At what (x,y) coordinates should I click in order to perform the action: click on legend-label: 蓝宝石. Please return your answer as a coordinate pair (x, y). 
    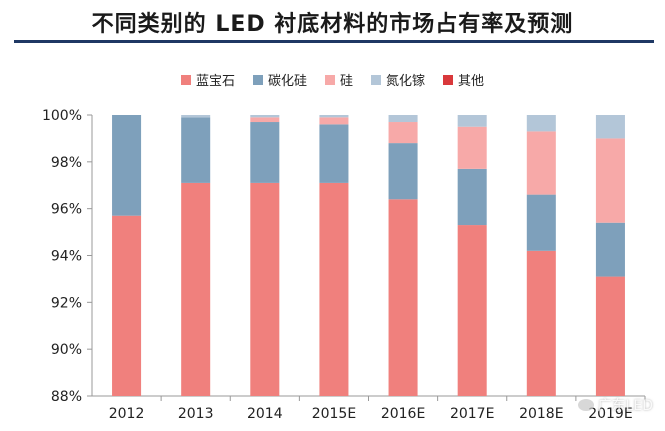
    Looking at the image, I should click on (215, 81).